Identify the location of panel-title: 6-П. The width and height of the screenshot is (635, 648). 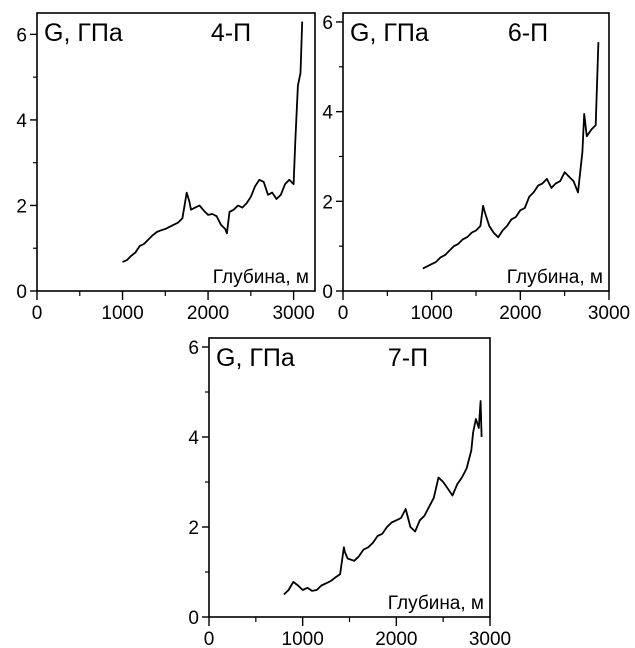
(528, 33).